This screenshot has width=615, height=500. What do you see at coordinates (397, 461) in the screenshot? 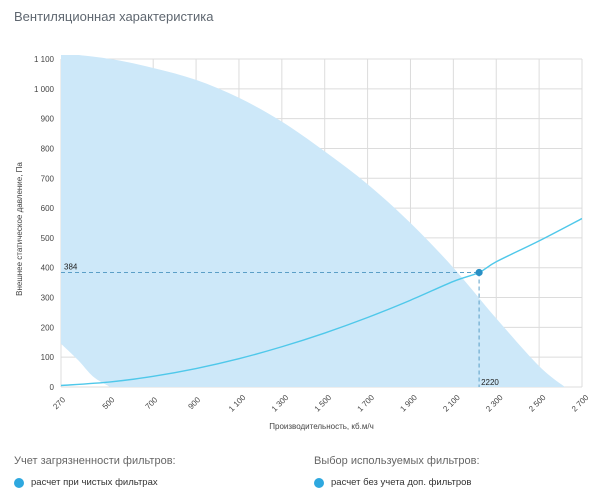
I see `filters-used-heading: Выбор используемых фильтров:` at bounding box center [397, 461].